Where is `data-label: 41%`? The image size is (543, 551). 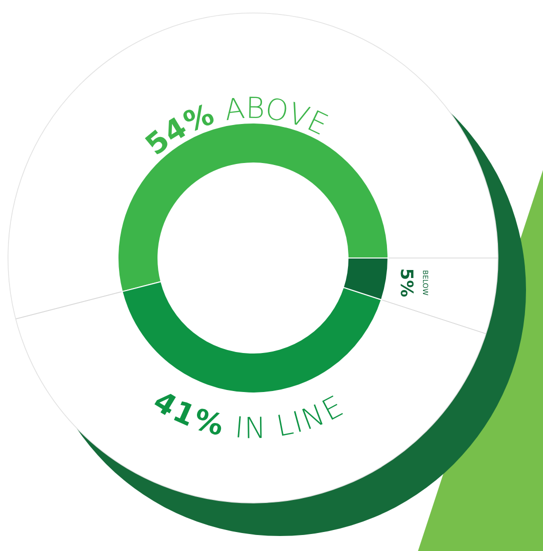 data-label: 41% is located at coordinates (188, 413).